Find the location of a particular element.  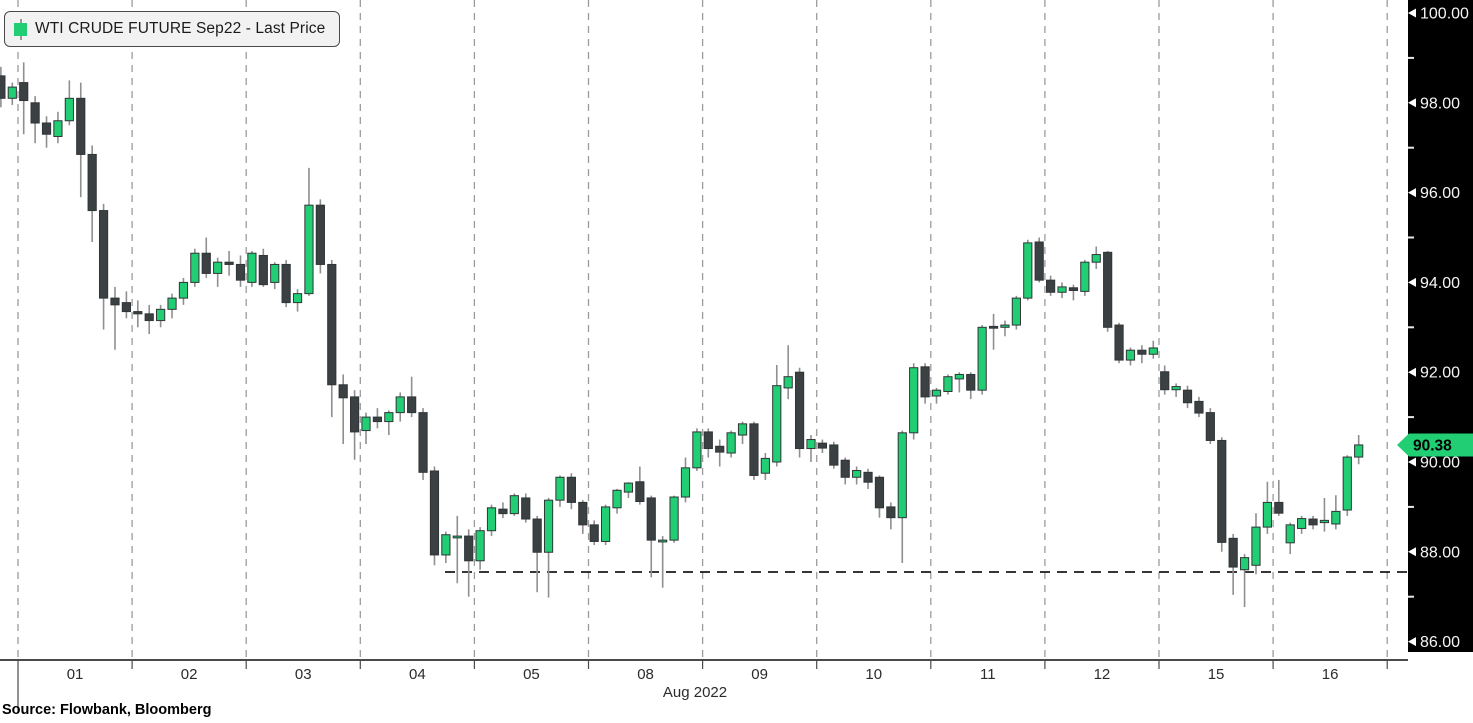

y-tick-label: 96.00 is located at coordinates (1440, 193).